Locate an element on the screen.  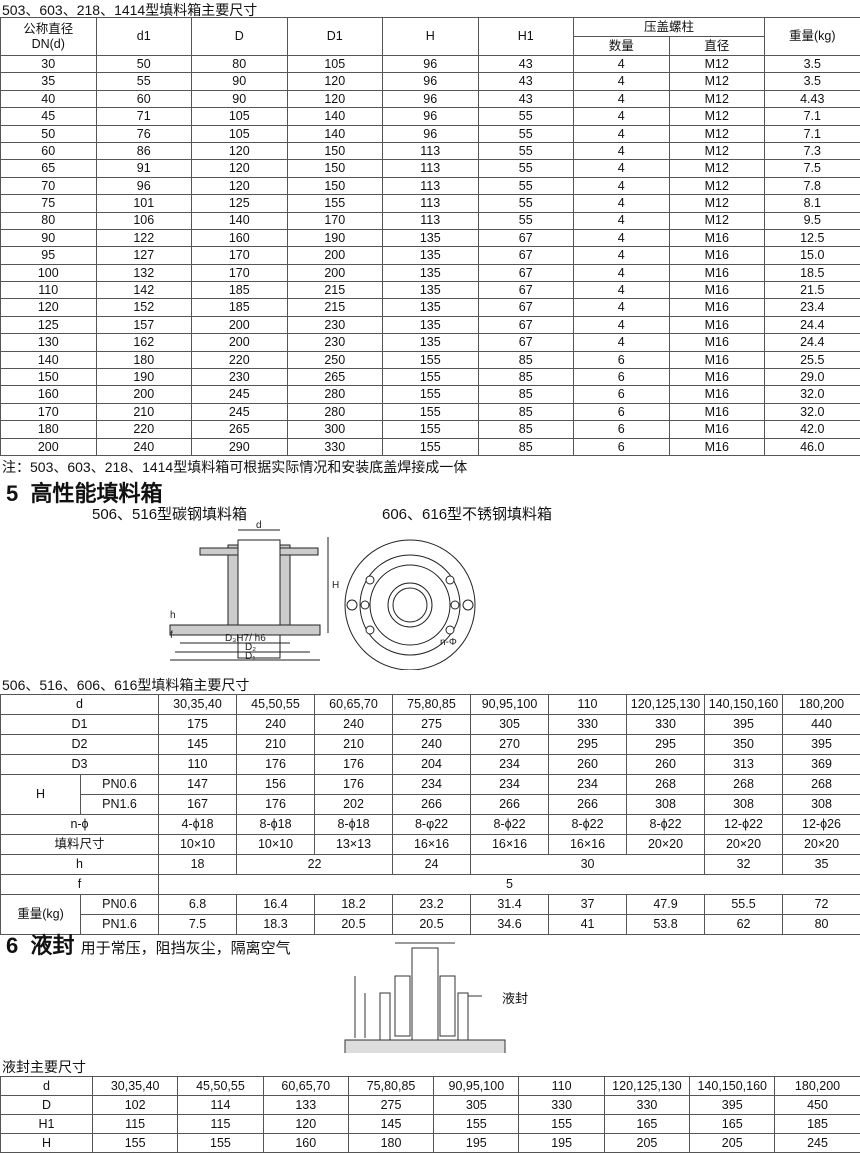
table-cell: 72 is located at coordinates (821, 904).